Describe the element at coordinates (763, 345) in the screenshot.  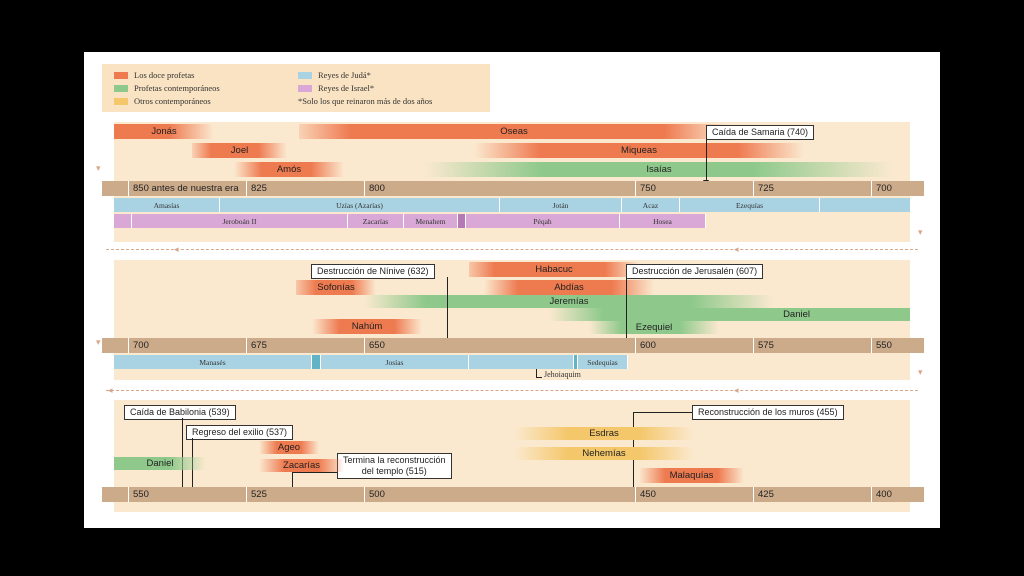
I see `tick-575: 575` at that location.